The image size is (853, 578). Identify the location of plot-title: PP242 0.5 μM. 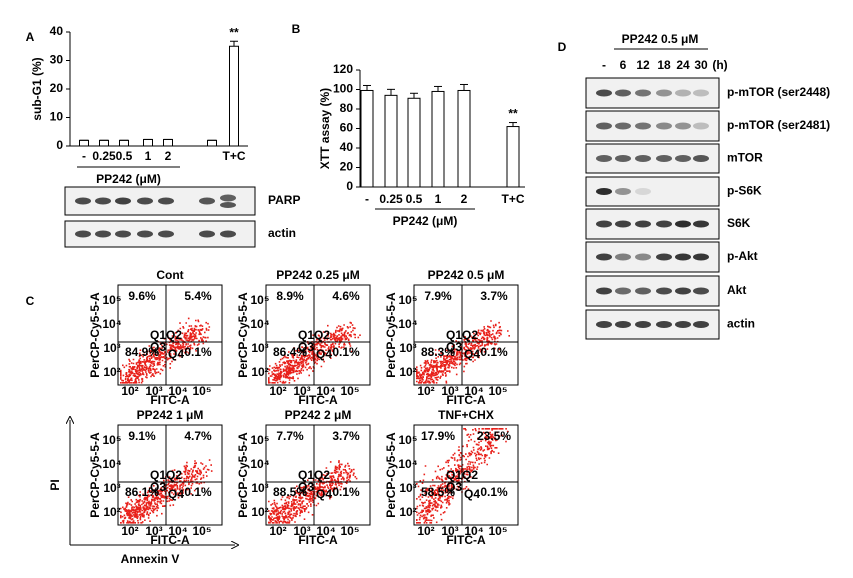
(466, 275).